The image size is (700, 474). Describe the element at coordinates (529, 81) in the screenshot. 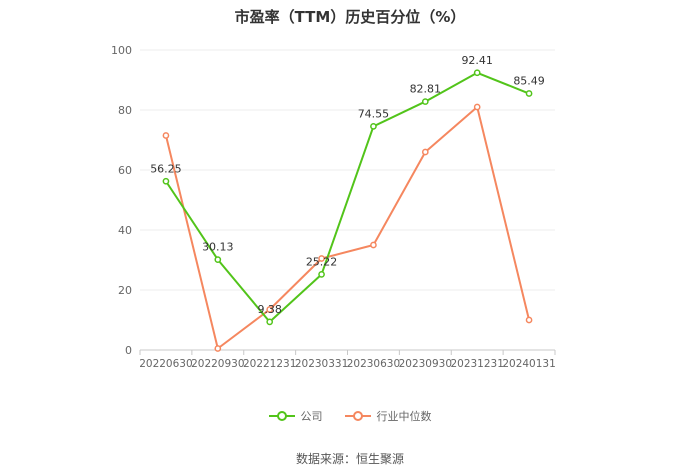

I see `data-label: 85.49` at that location.